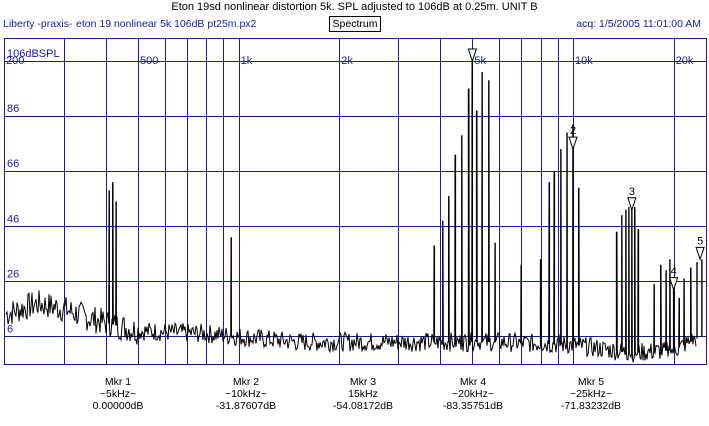 This screenshot has height=426, width=709. What do you see at coordinates (13, 274) in the screenshot?
I see `y-tick-label: 26` at bounding box center [13, 274].